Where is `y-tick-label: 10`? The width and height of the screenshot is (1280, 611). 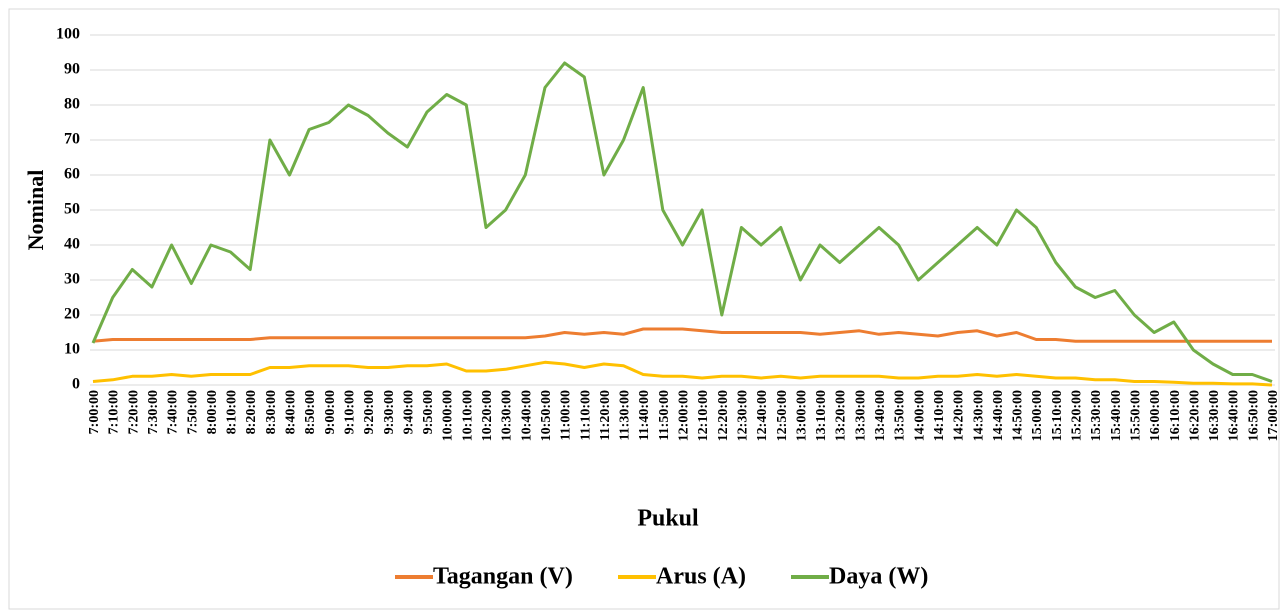
y-tick-label: 10 is located at coordinates (72, 349).